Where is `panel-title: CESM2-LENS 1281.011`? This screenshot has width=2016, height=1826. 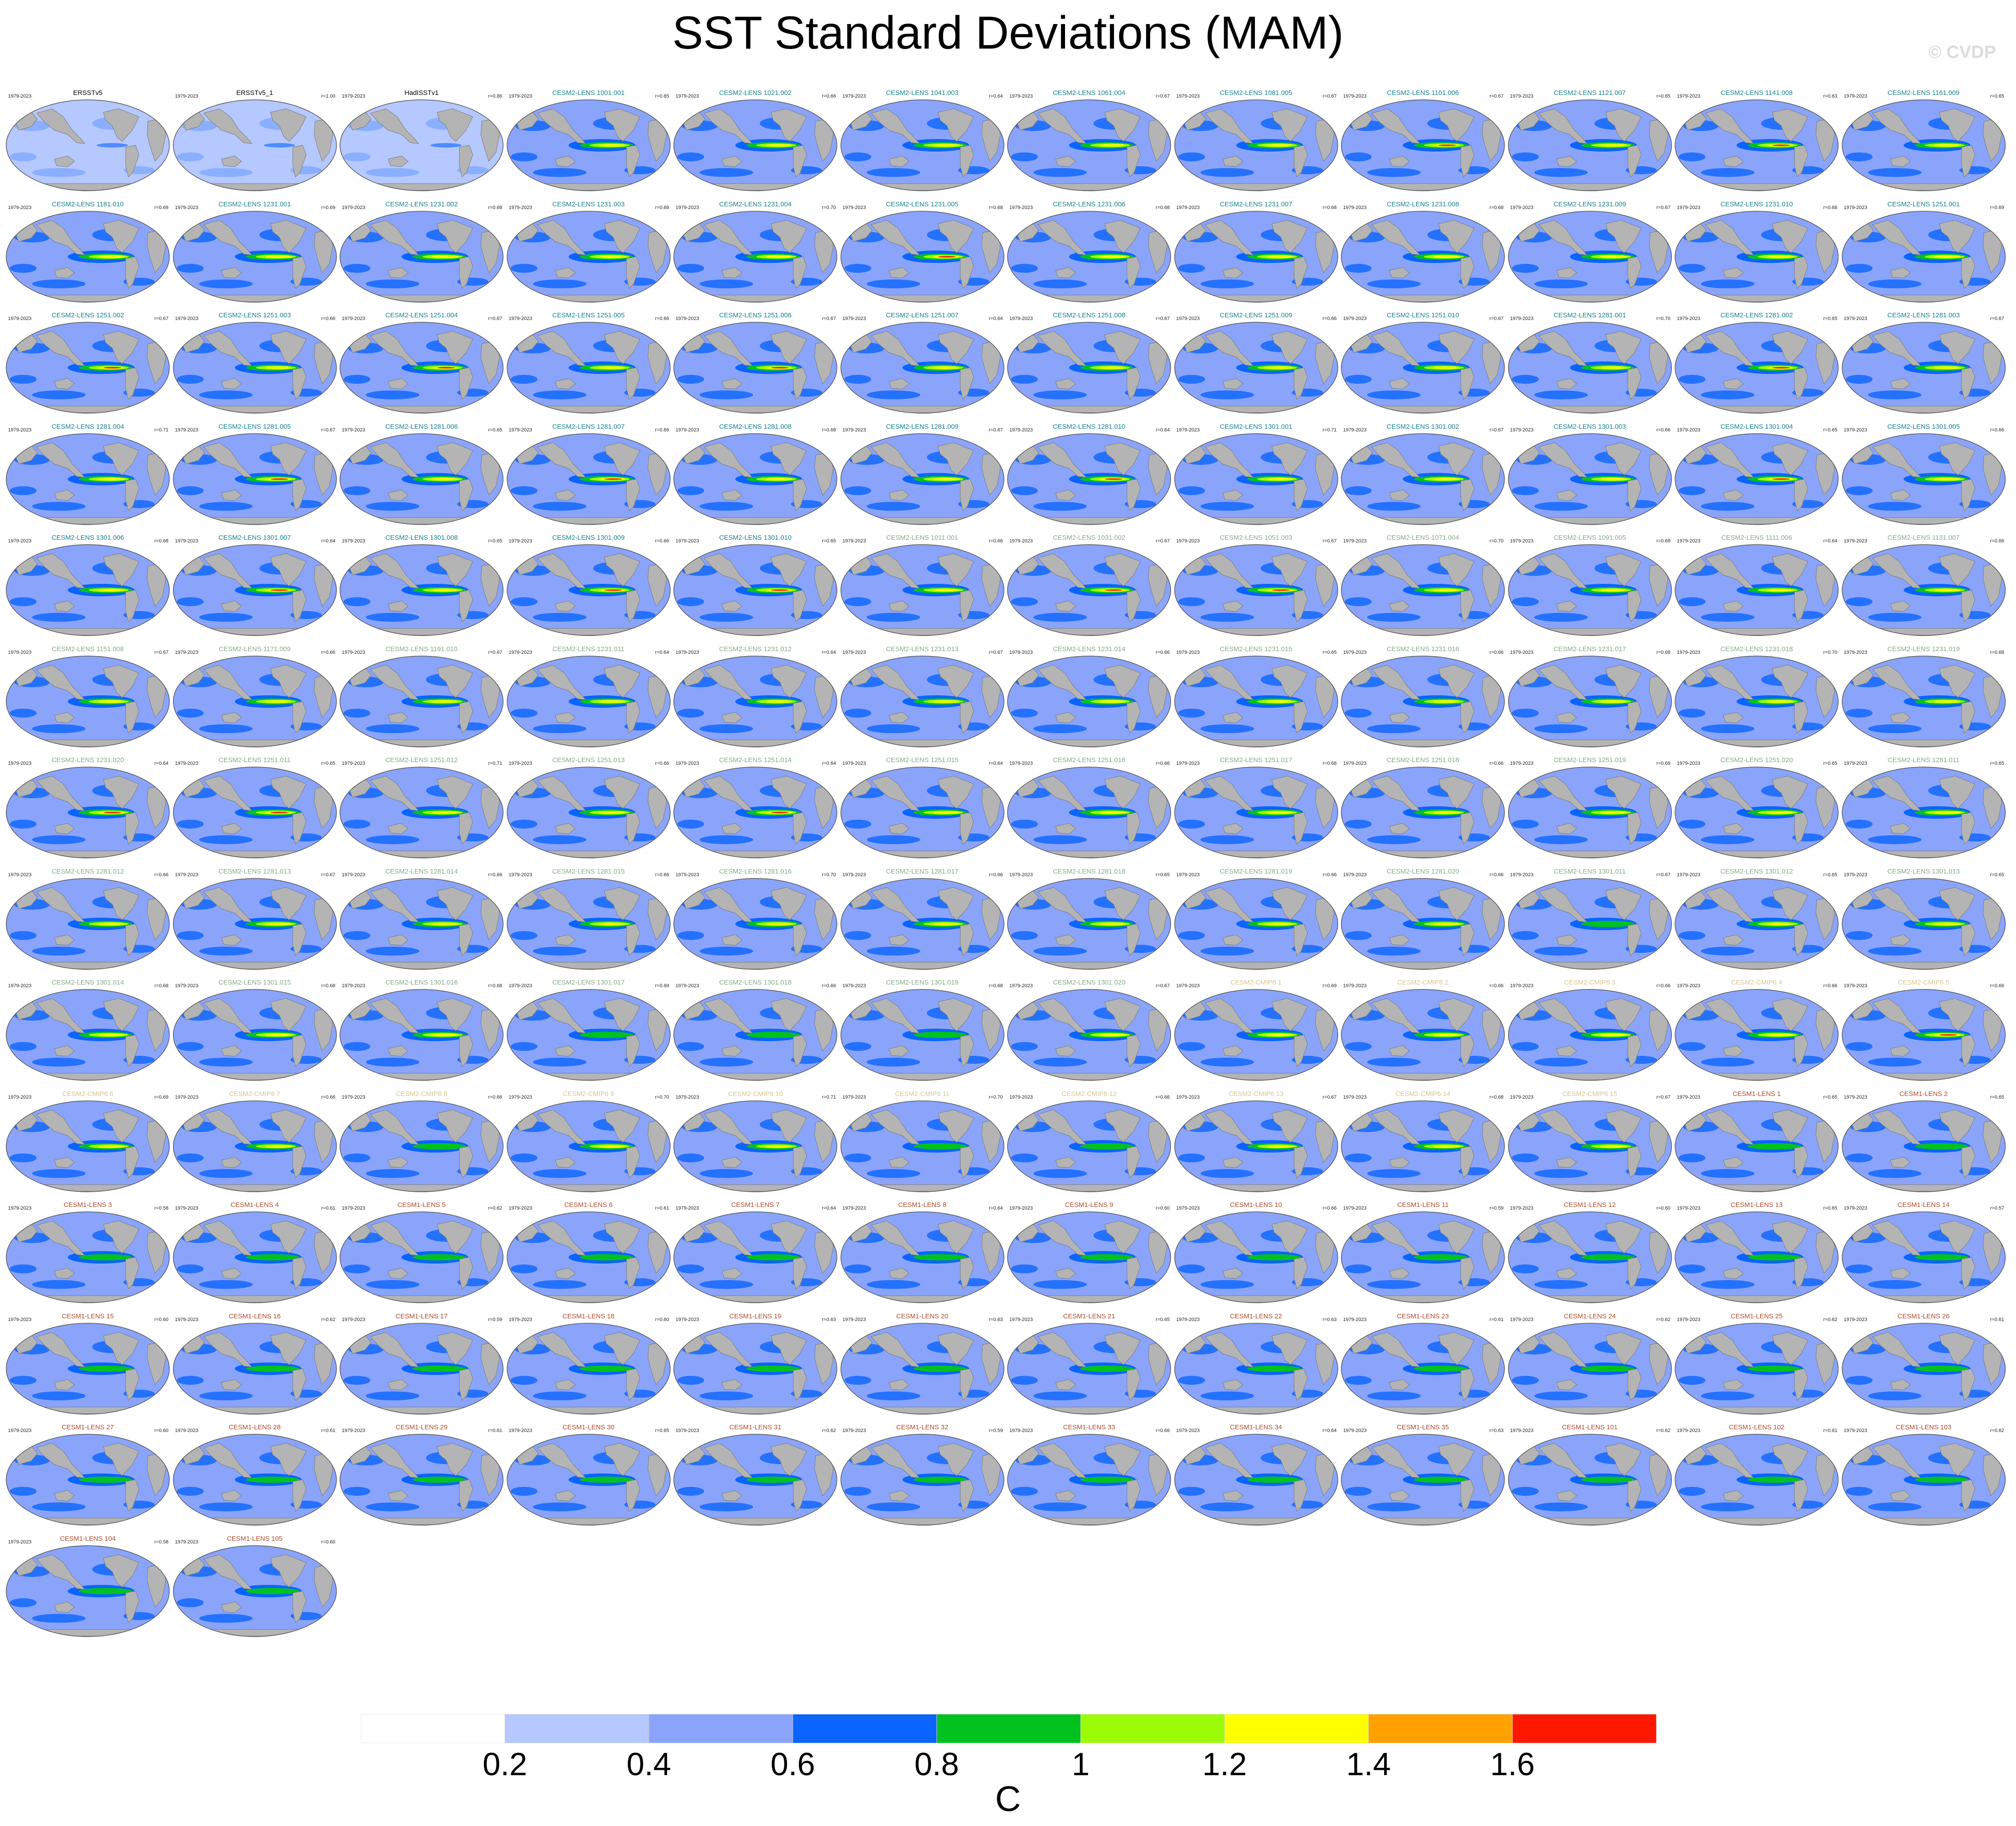
panel-title: CESM2-LENS 1281.011 is located at coordinates (1924, 760).